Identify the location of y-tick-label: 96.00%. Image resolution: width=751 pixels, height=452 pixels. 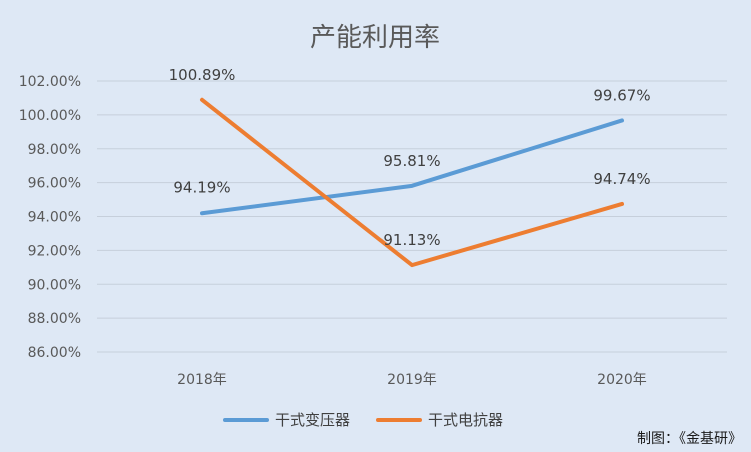
(54, 184).